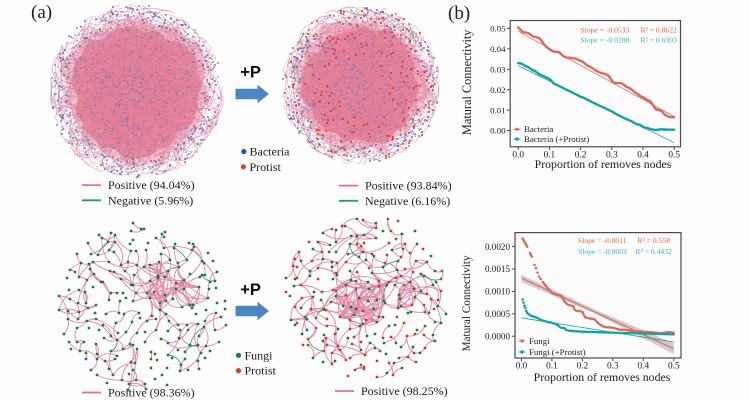 Image resolution: width=750 pixels, height=405 pixels. Describe the element at coordinates (497, 247) in the screenshot. I see `svg-text: 0.0020` at that location.